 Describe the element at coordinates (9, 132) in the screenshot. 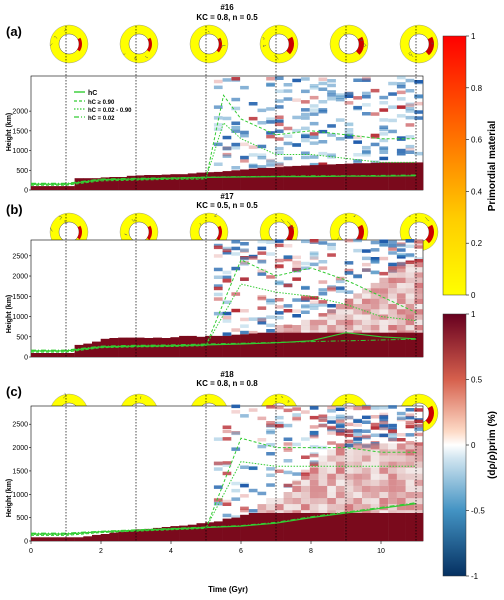

I see `y-axis-label: Height (km)` at that location.